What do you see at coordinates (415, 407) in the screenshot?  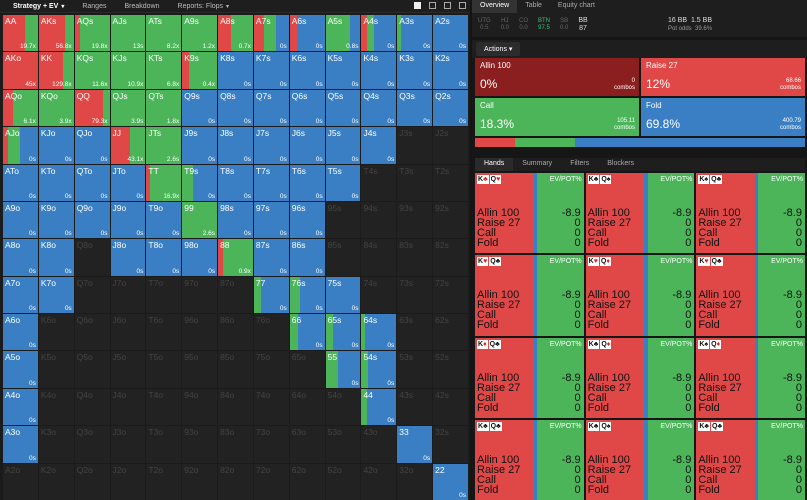 I see `hand-cell: 43s` at bounding box center [415, 407].